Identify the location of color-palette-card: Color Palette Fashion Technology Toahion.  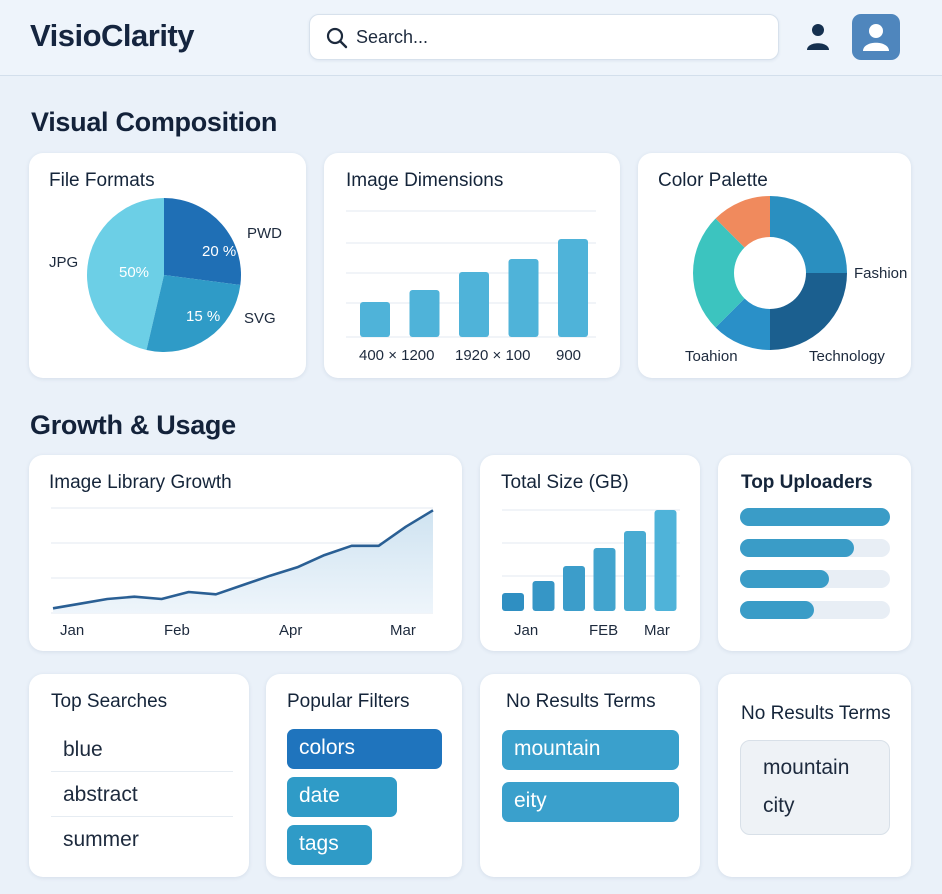
(774, 265).